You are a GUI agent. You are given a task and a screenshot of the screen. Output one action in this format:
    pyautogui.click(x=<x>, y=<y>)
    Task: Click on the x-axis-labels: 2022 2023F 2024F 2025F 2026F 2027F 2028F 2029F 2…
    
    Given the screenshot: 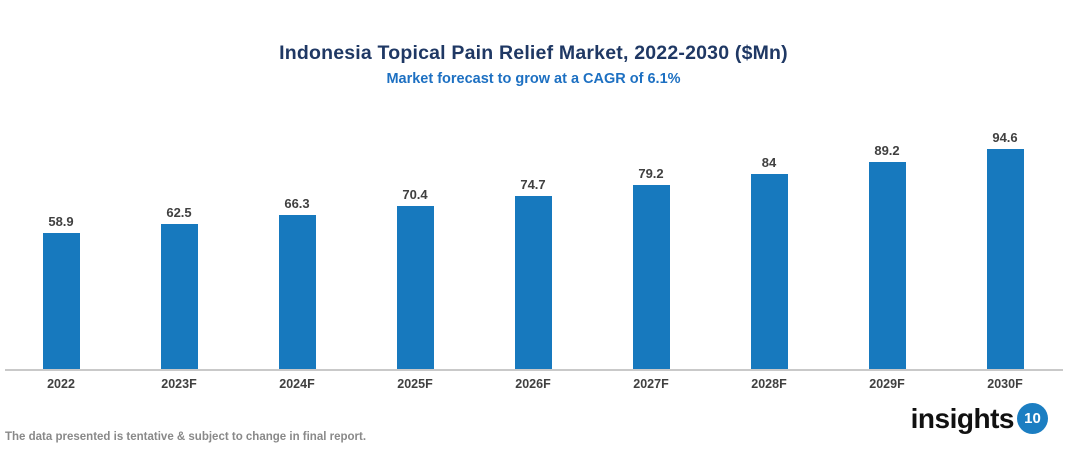 What is the action you would take?
    pyautogui.click(x=533, y=384)
    